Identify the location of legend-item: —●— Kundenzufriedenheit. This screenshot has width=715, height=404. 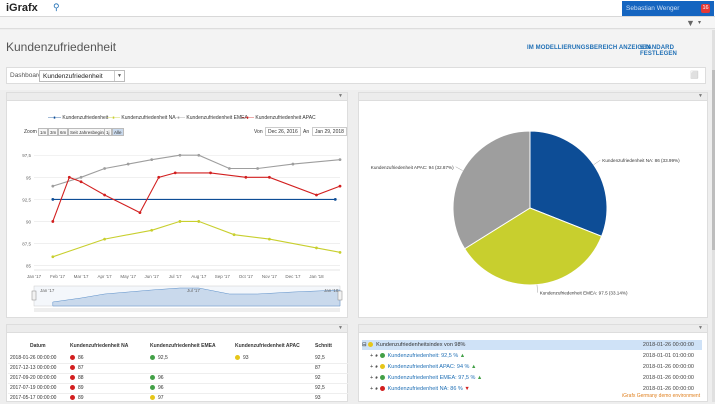
(78, 118).